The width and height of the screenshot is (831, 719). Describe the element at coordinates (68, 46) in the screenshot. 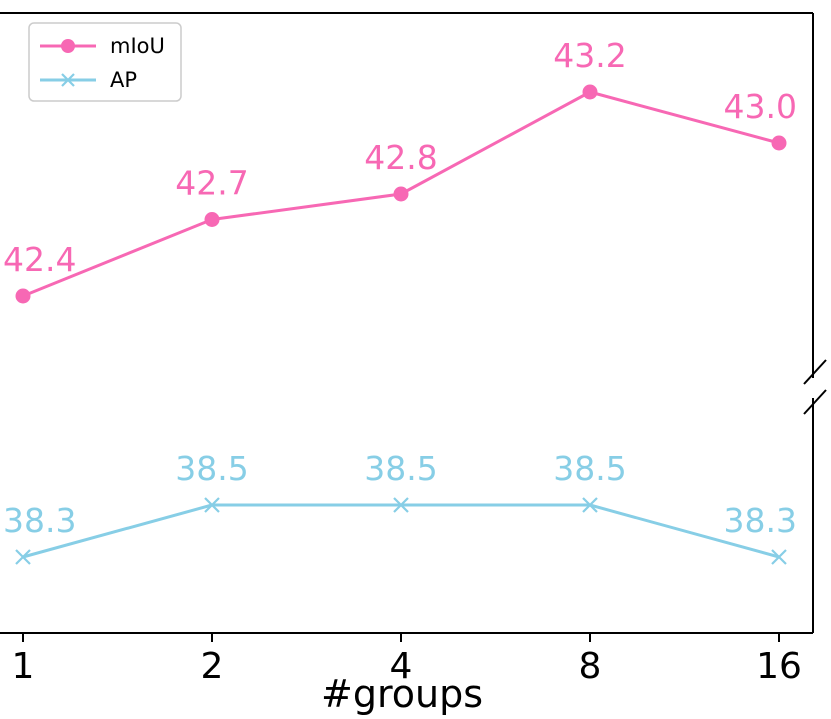

I see `legend-miou-marker` at that location.